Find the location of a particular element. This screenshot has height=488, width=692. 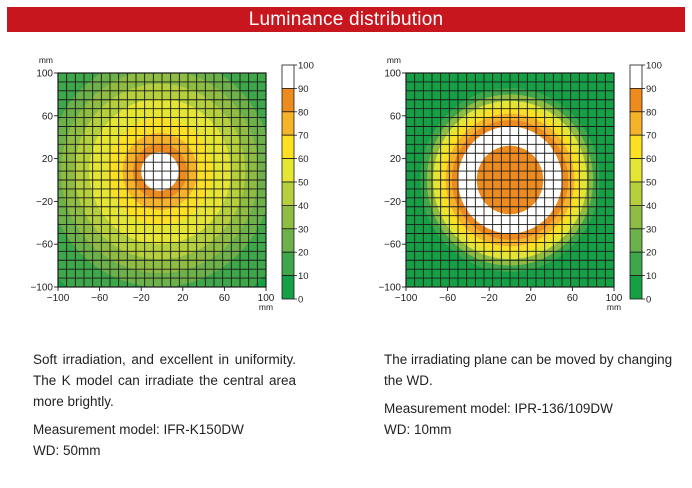

section-header: Luminance distribution is located at coordinates (346, 19).